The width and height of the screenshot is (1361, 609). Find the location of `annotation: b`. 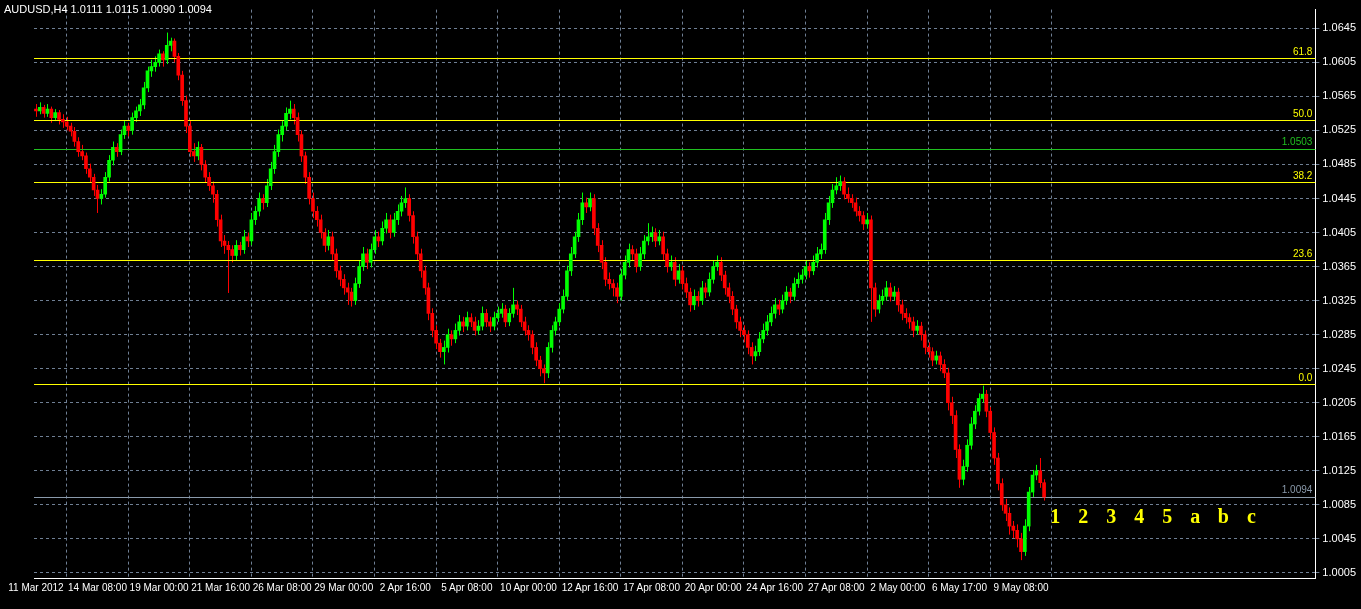

annotation: b is located at coordinates (1223, 516).